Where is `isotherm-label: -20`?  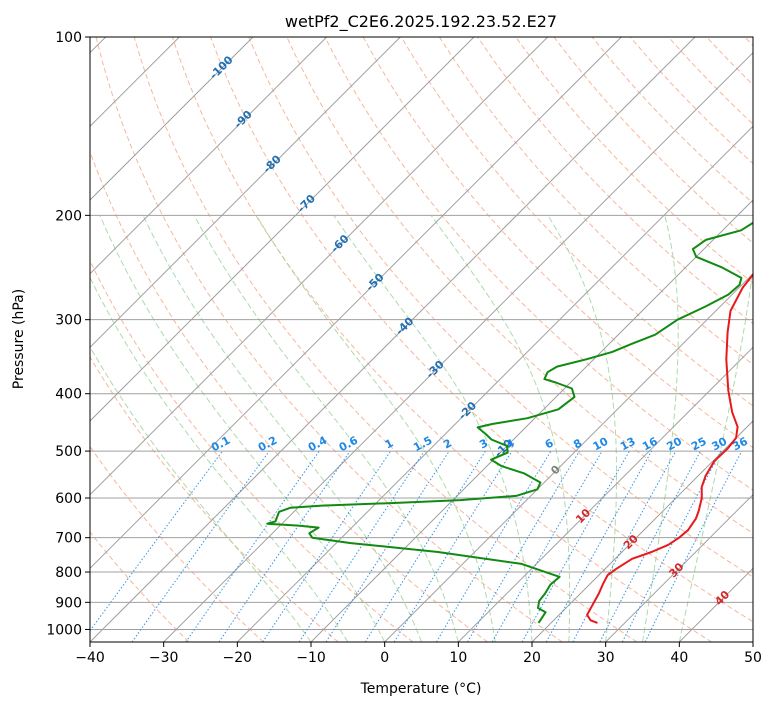 isotherm-label: -20 is located at coordinates (467, 410).